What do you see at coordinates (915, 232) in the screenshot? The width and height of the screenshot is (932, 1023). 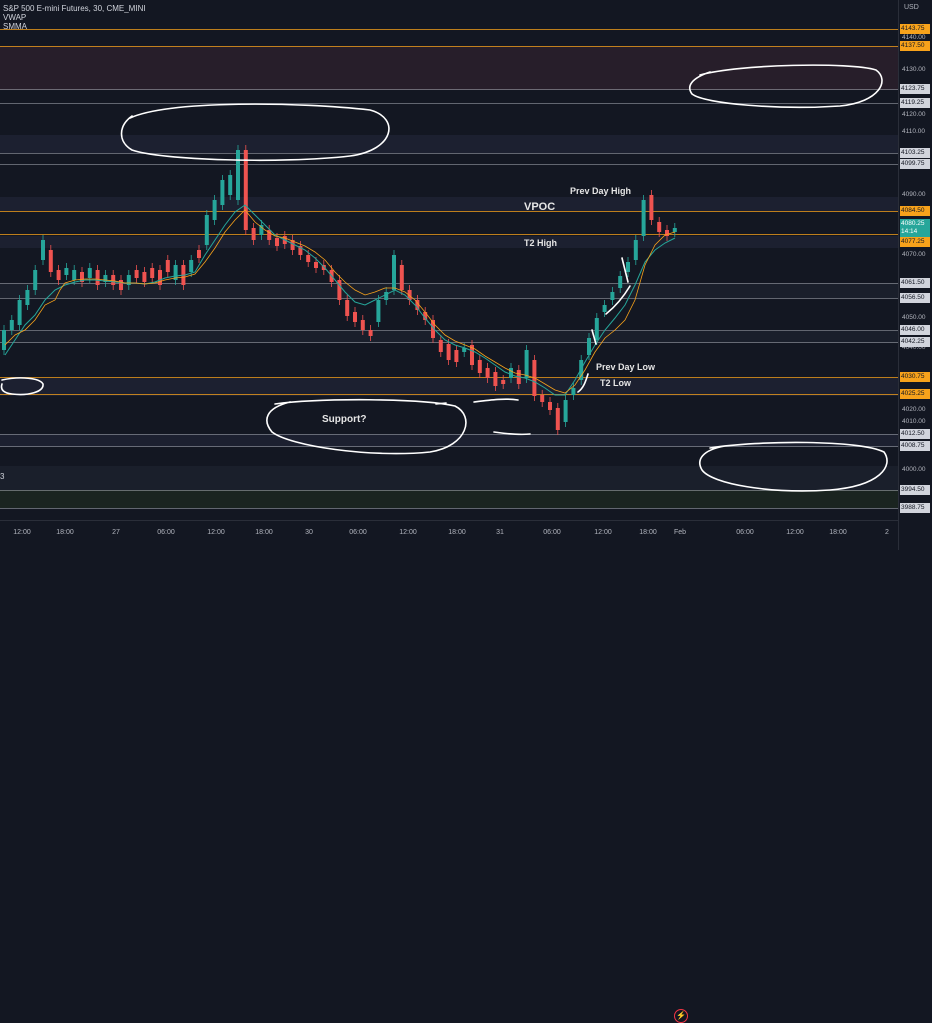 I see `price-level-tag: 14:14` at bounding box center [915, 232].